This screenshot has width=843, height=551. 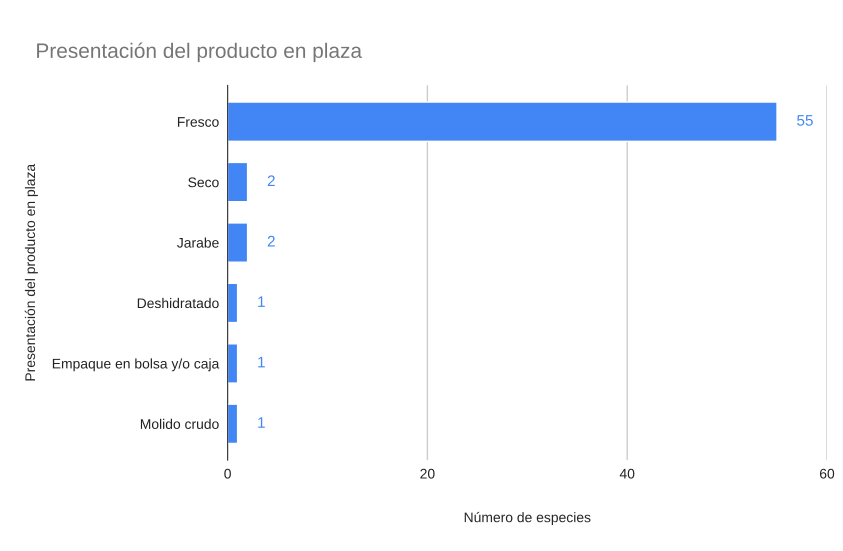 What do you see at coordinates (427, 473) in the screenshot?
I see `x-tick-label: 20` at bounding box center [427, 473].